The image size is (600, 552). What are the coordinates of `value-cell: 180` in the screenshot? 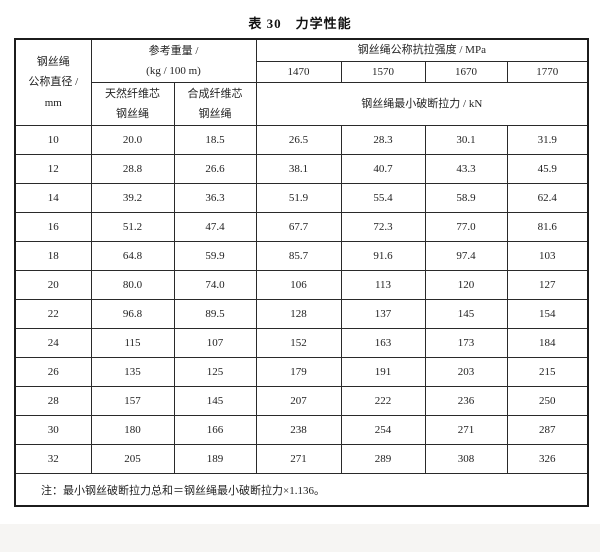 It's located at (132, 429).